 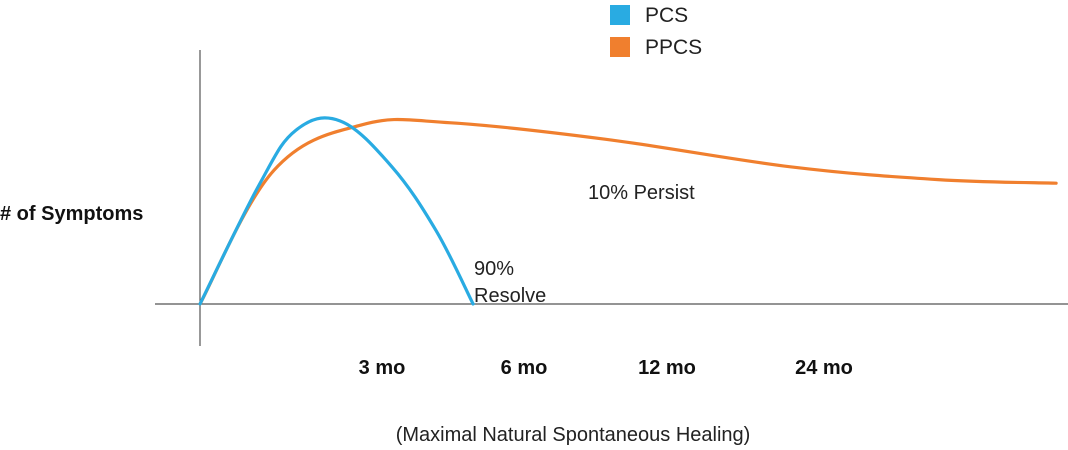 What do you see at coordinates (71, 214) in the screenshot?
I see `y-axis-label: # of Symptoms` at bounding box center [71, 214].